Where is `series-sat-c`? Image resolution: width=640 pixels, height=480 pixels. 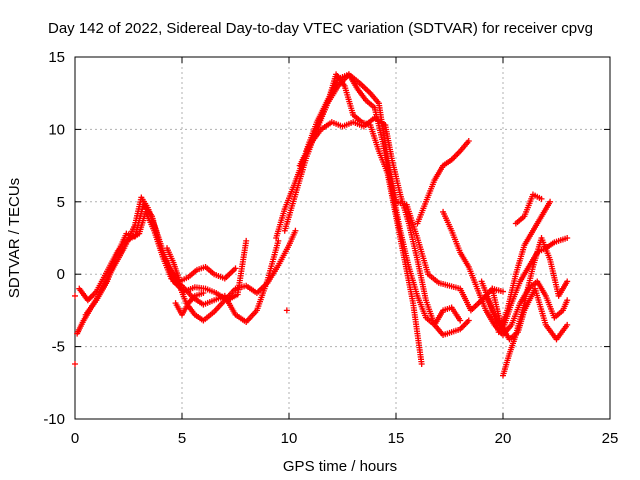 series-sat-c is located at coordinates (190, 262).